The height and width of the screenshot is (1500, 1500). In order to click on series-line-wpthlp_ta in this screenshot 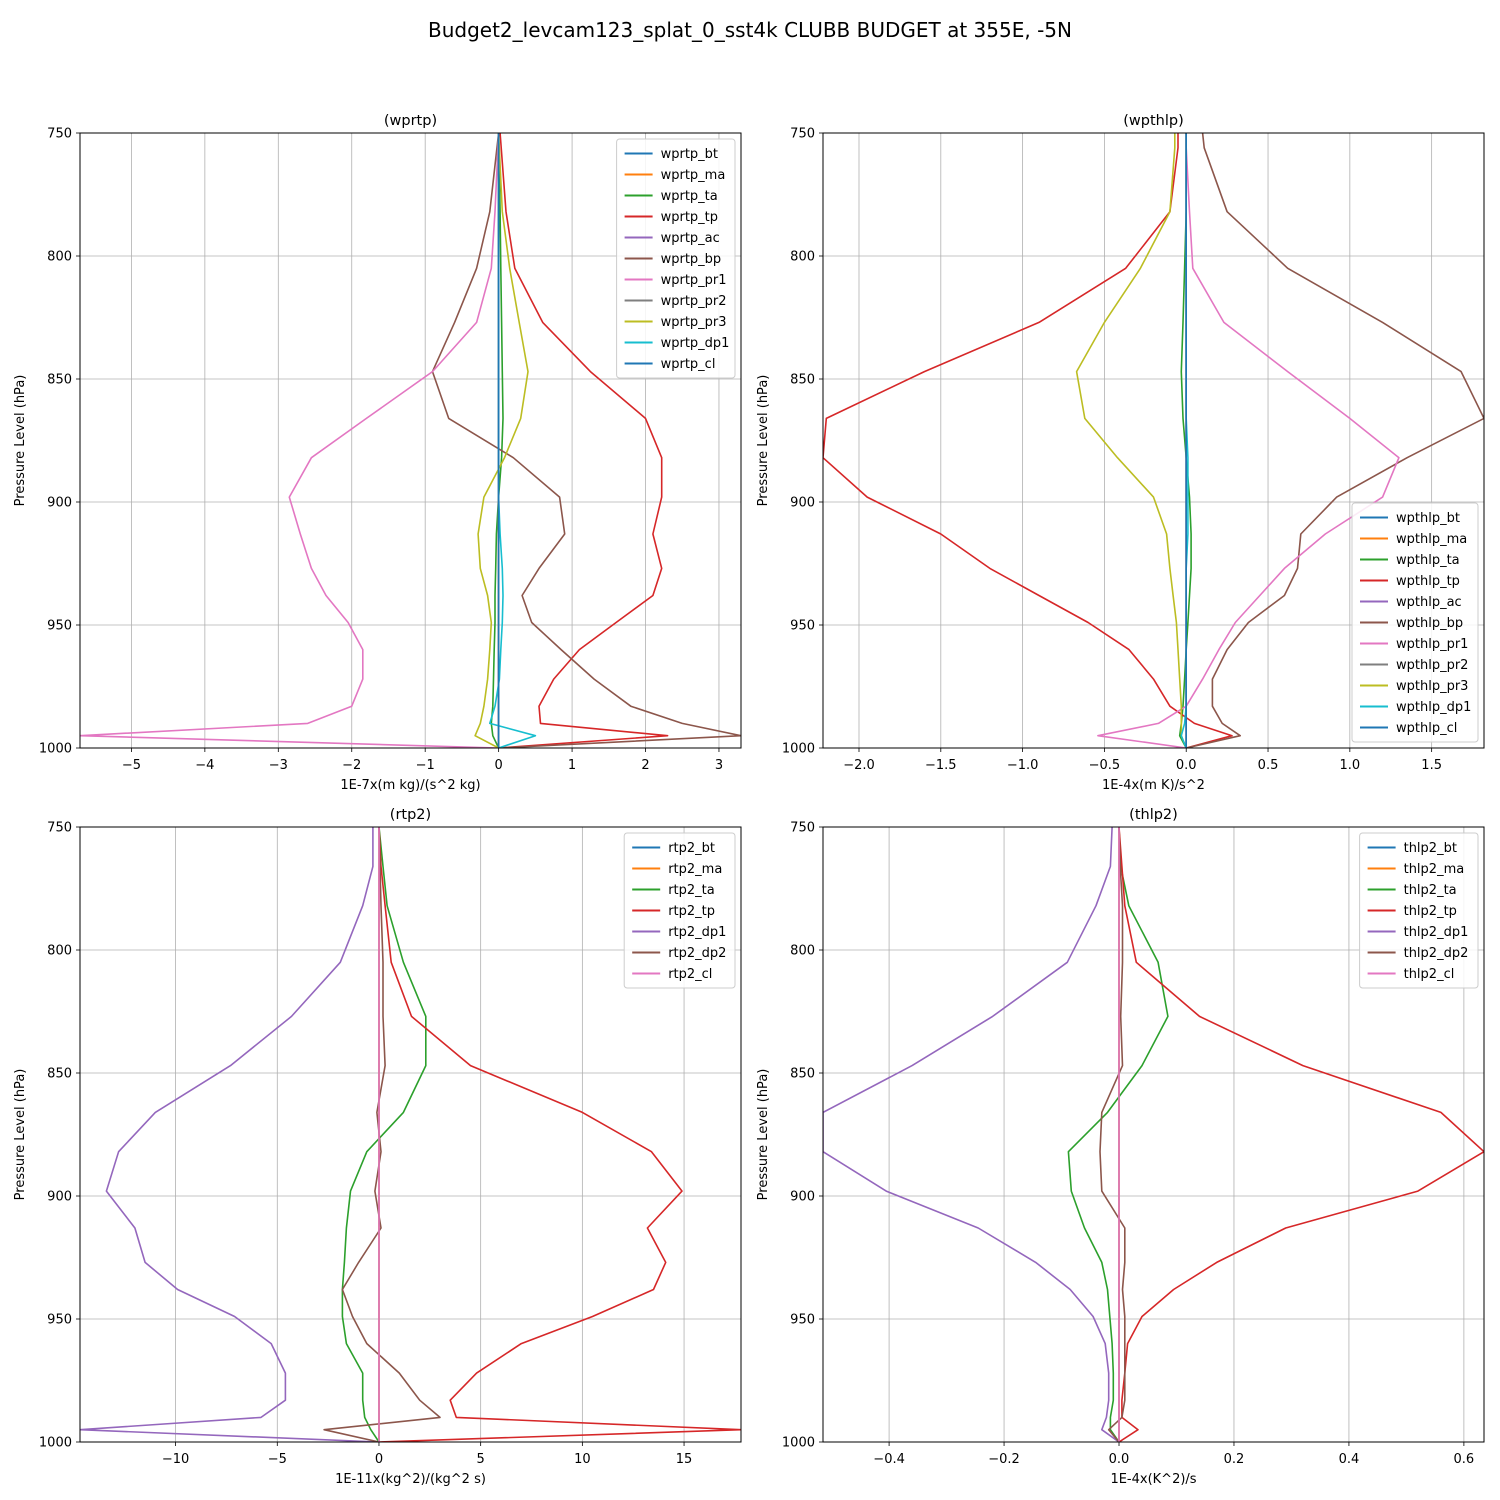, I will do `click(1185, 440)`.